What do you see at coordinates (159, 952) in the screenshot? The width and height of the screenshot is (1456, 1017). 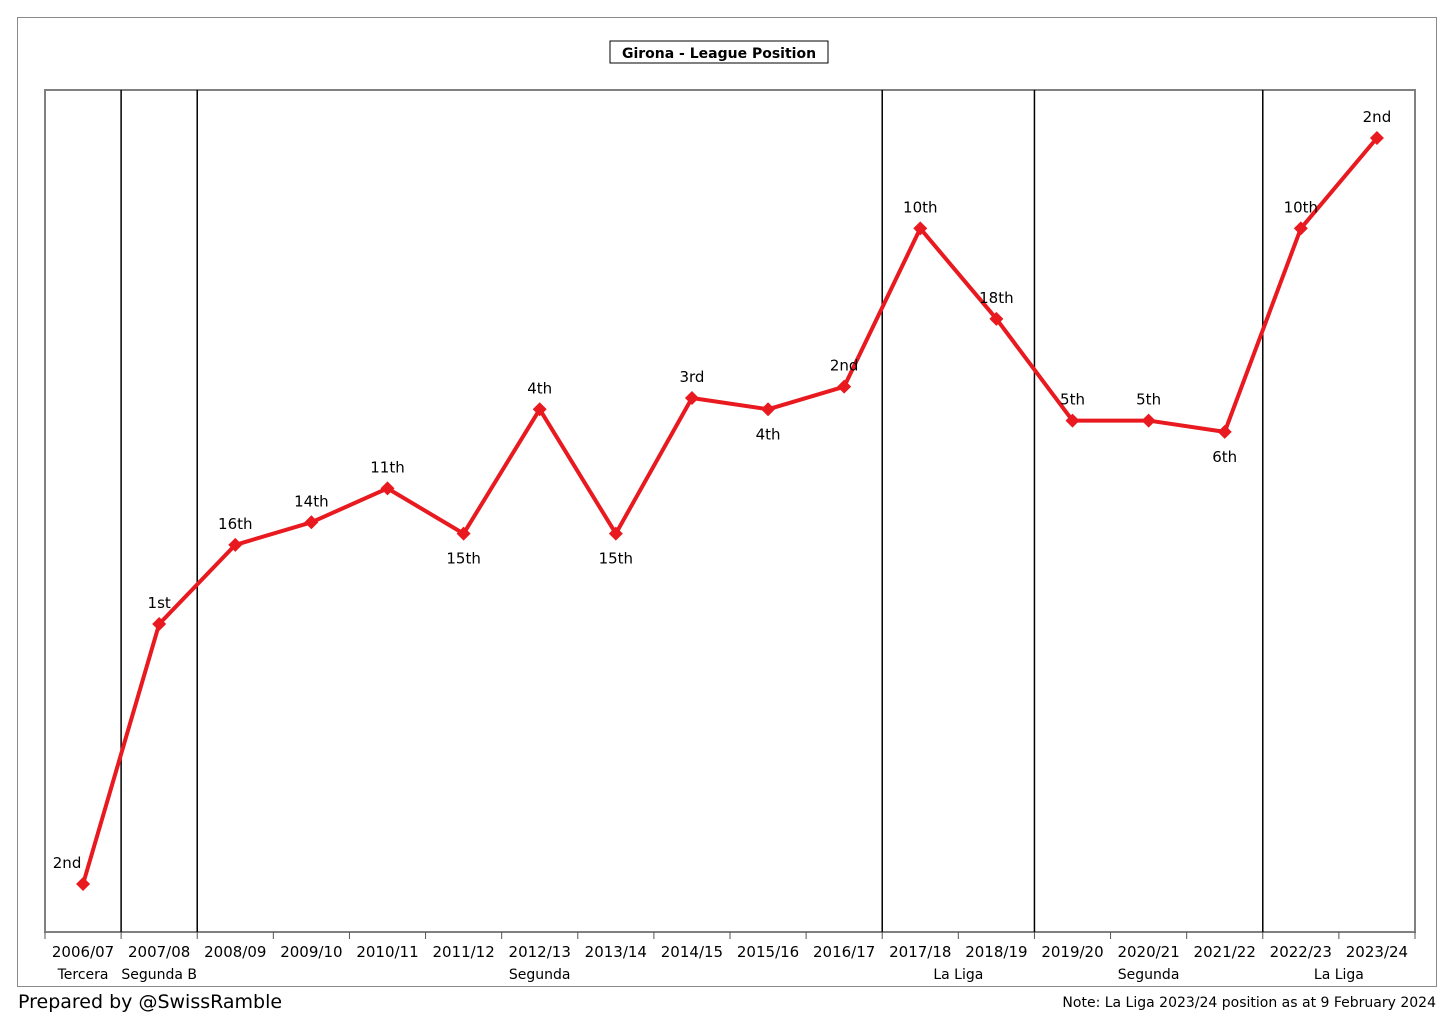 I see `x-tick-label: 2007/08` at bounding box center [159, 952].